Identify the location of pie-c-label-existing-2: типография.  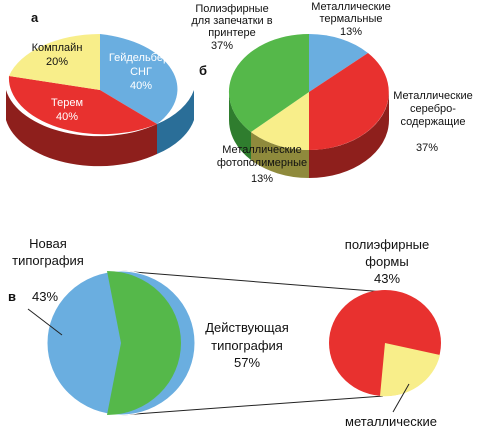
(247, 345).